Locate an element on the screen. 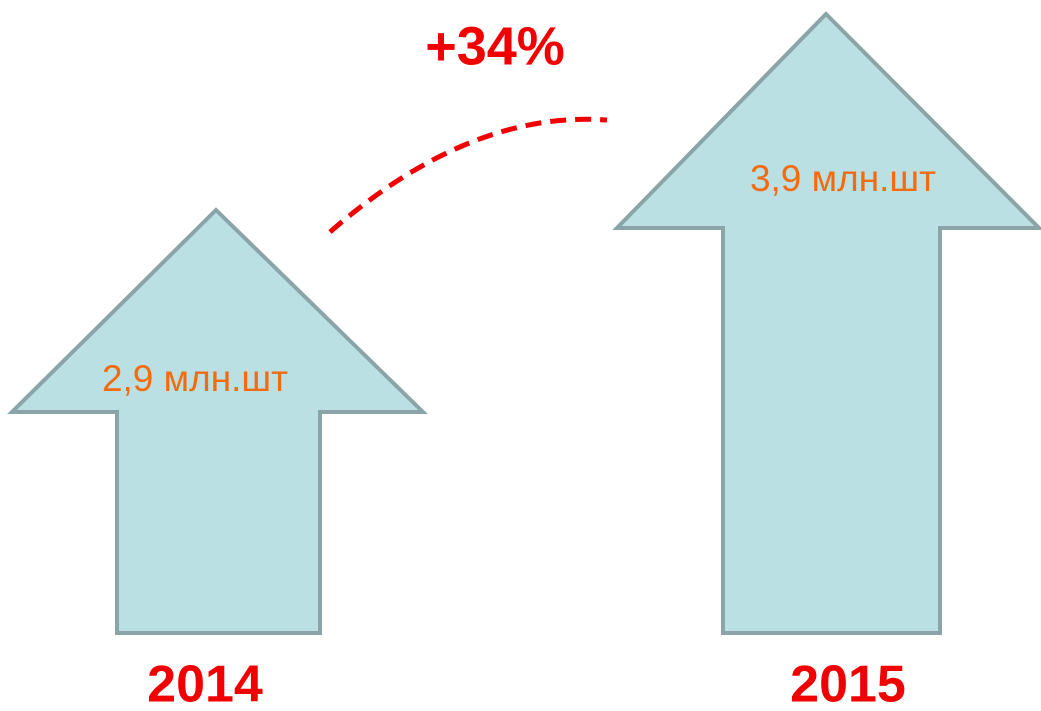 The height and width of the screenshot is (711, 1041). value-label: 3,9 млн.шт is located at coordinates (843, 178).